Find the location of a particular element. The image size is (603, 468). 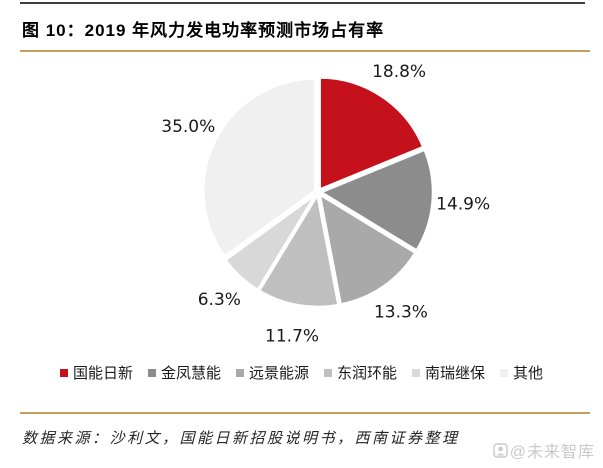

legend-label: 金凤慧能 is located at coordinates (190, 374).